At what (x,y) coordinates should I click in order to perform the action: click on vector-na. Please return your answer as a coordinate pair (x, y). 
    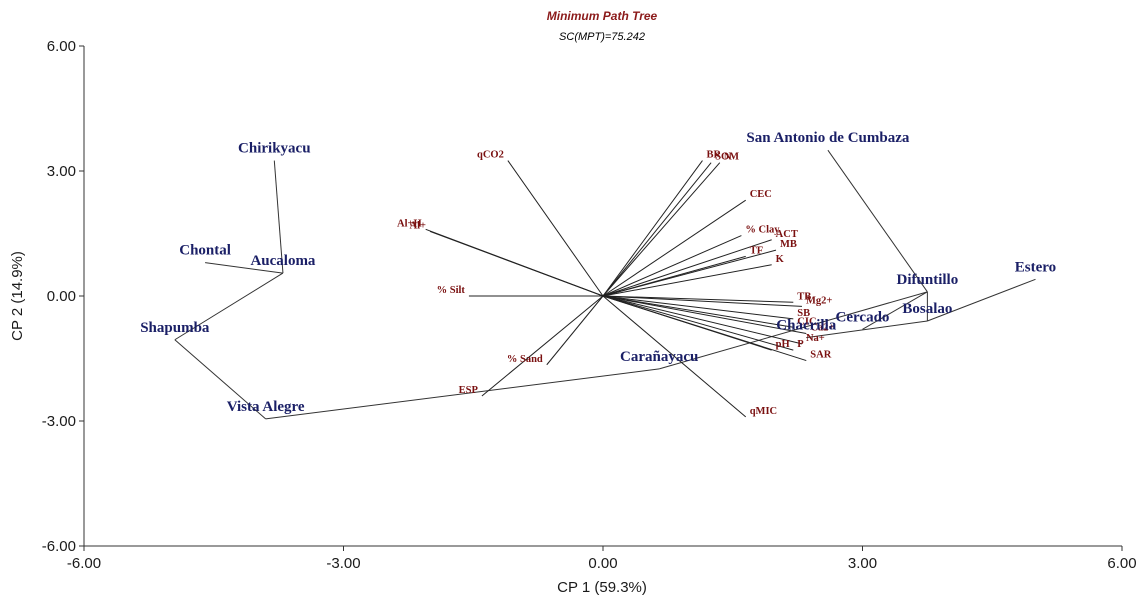
    Looking at the image, I should click on (702, 320).